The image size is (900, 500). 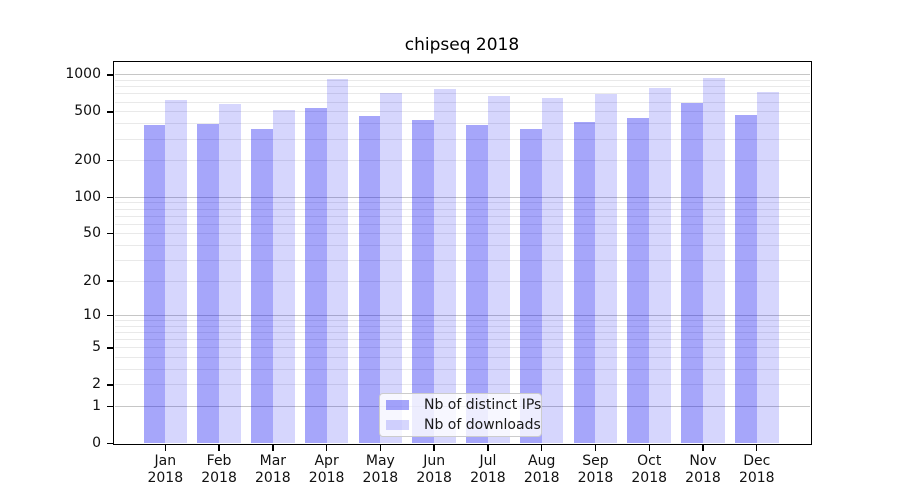 I want to click on x-tick-label: Dec 2018, so click(x=757, y=470).